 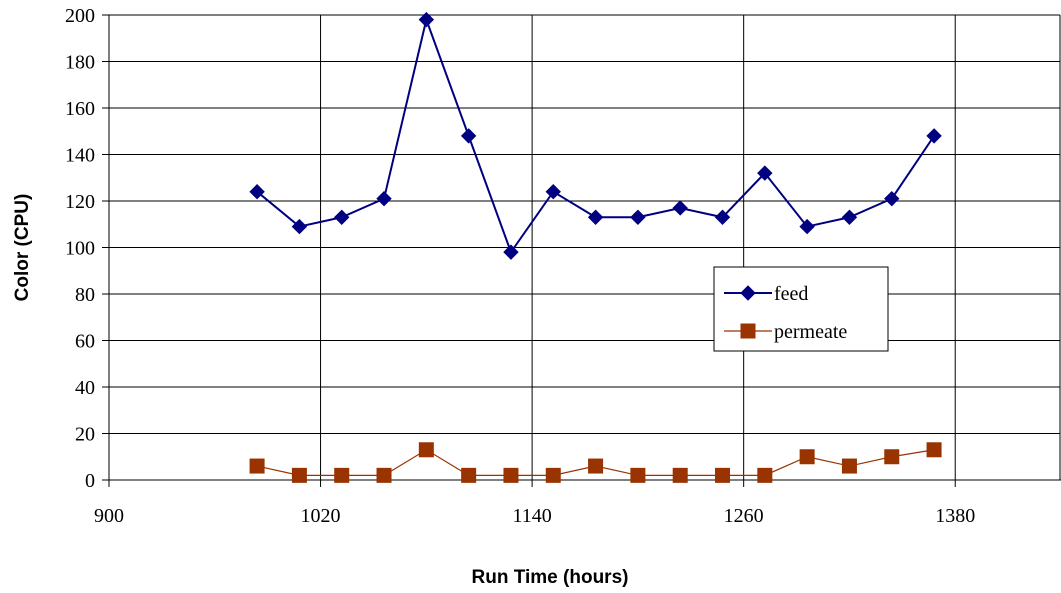 What do you see at coordinates (744, 516) in the screenshot?
I see `x-tick-label: 1260` at bounding box center [744, 516].